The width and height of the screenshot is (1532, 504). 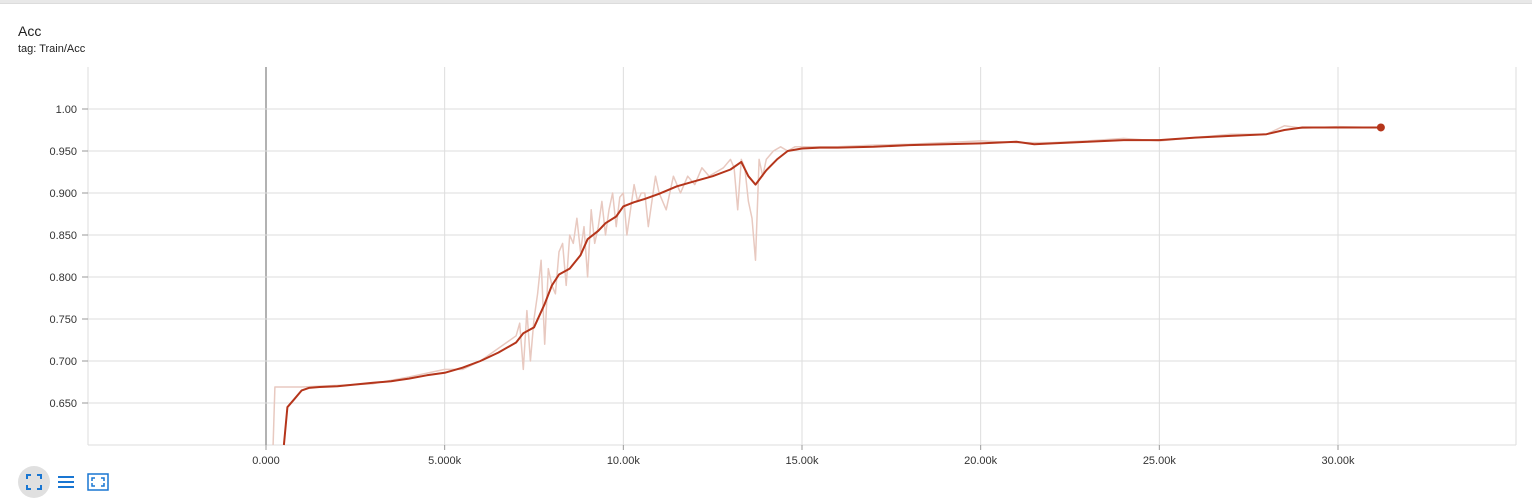 I want to click on fit-domain-button, so click(x=34, y=482).